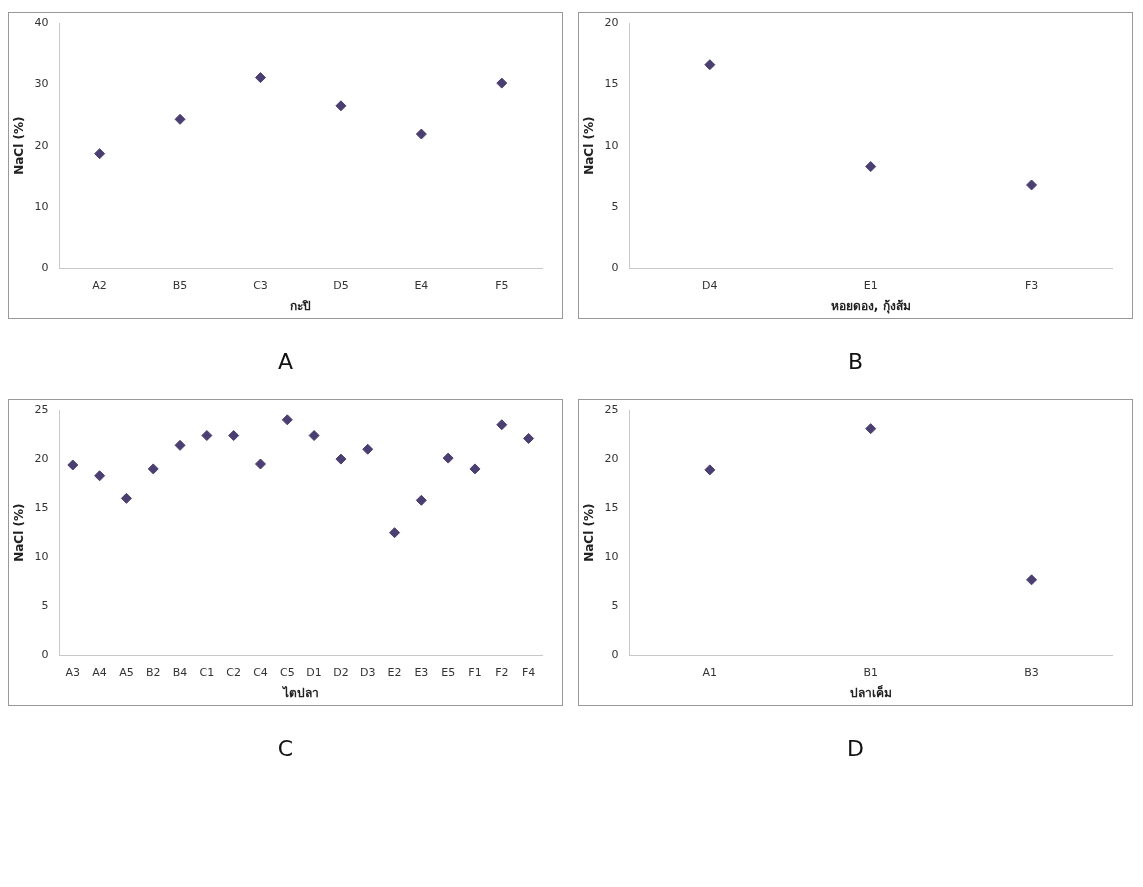 This screenshot has width=1143, height=887. I want to click on x-tick-label: D4, so click(710, 285).